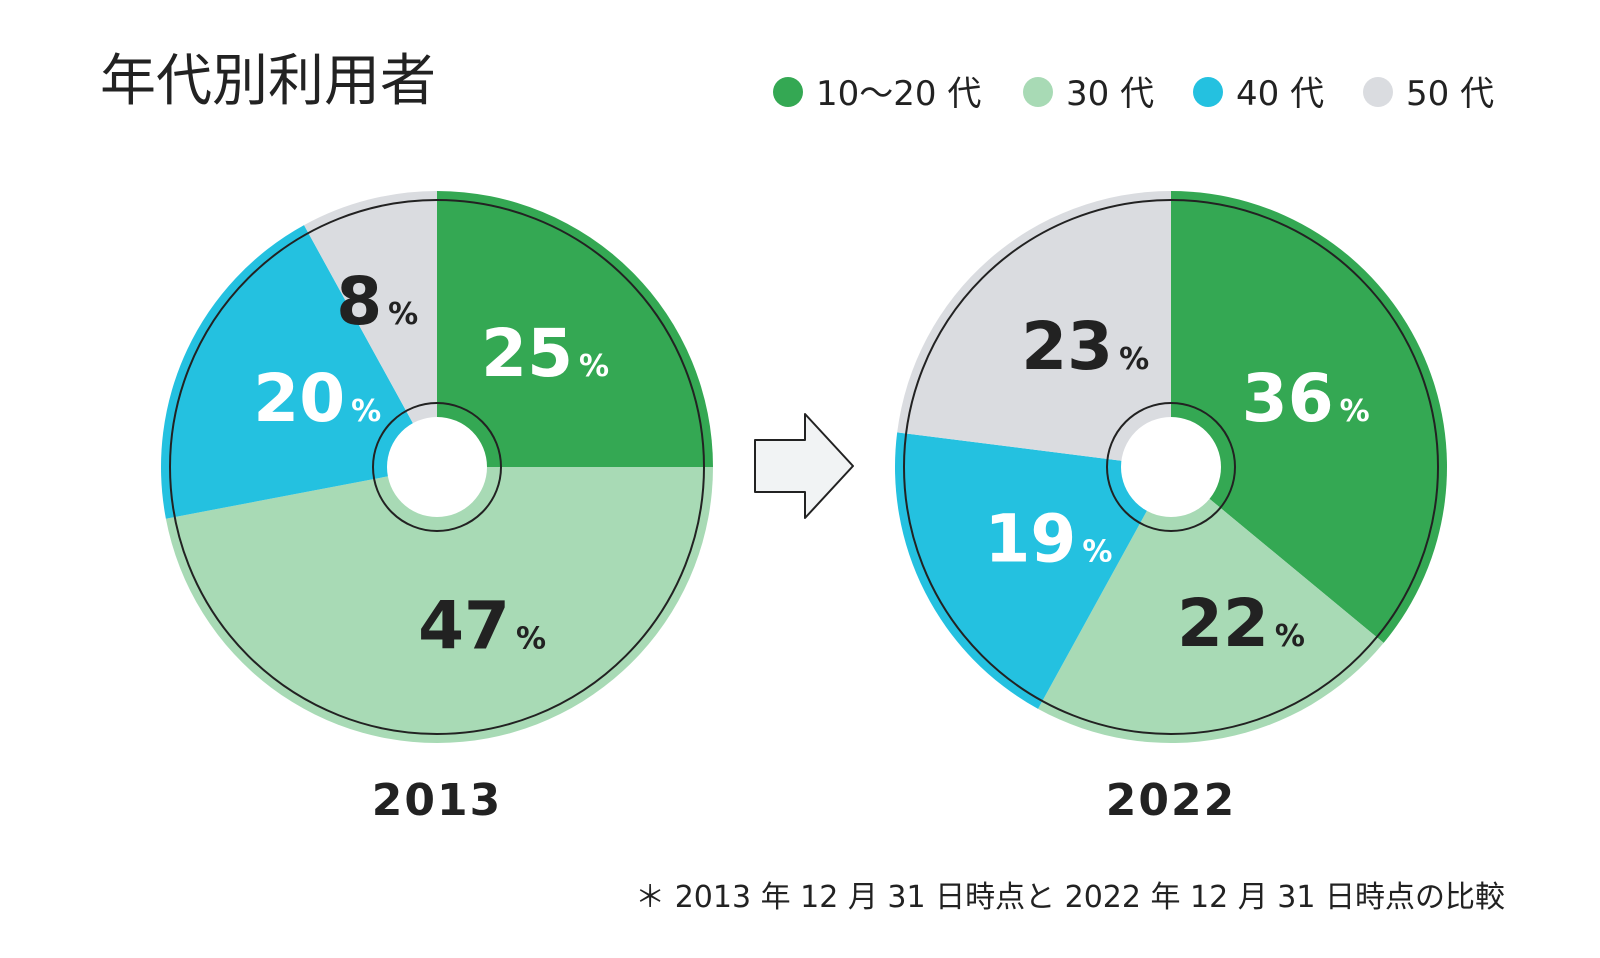  I want to click on slice-label: 47%, so click(482, 625).